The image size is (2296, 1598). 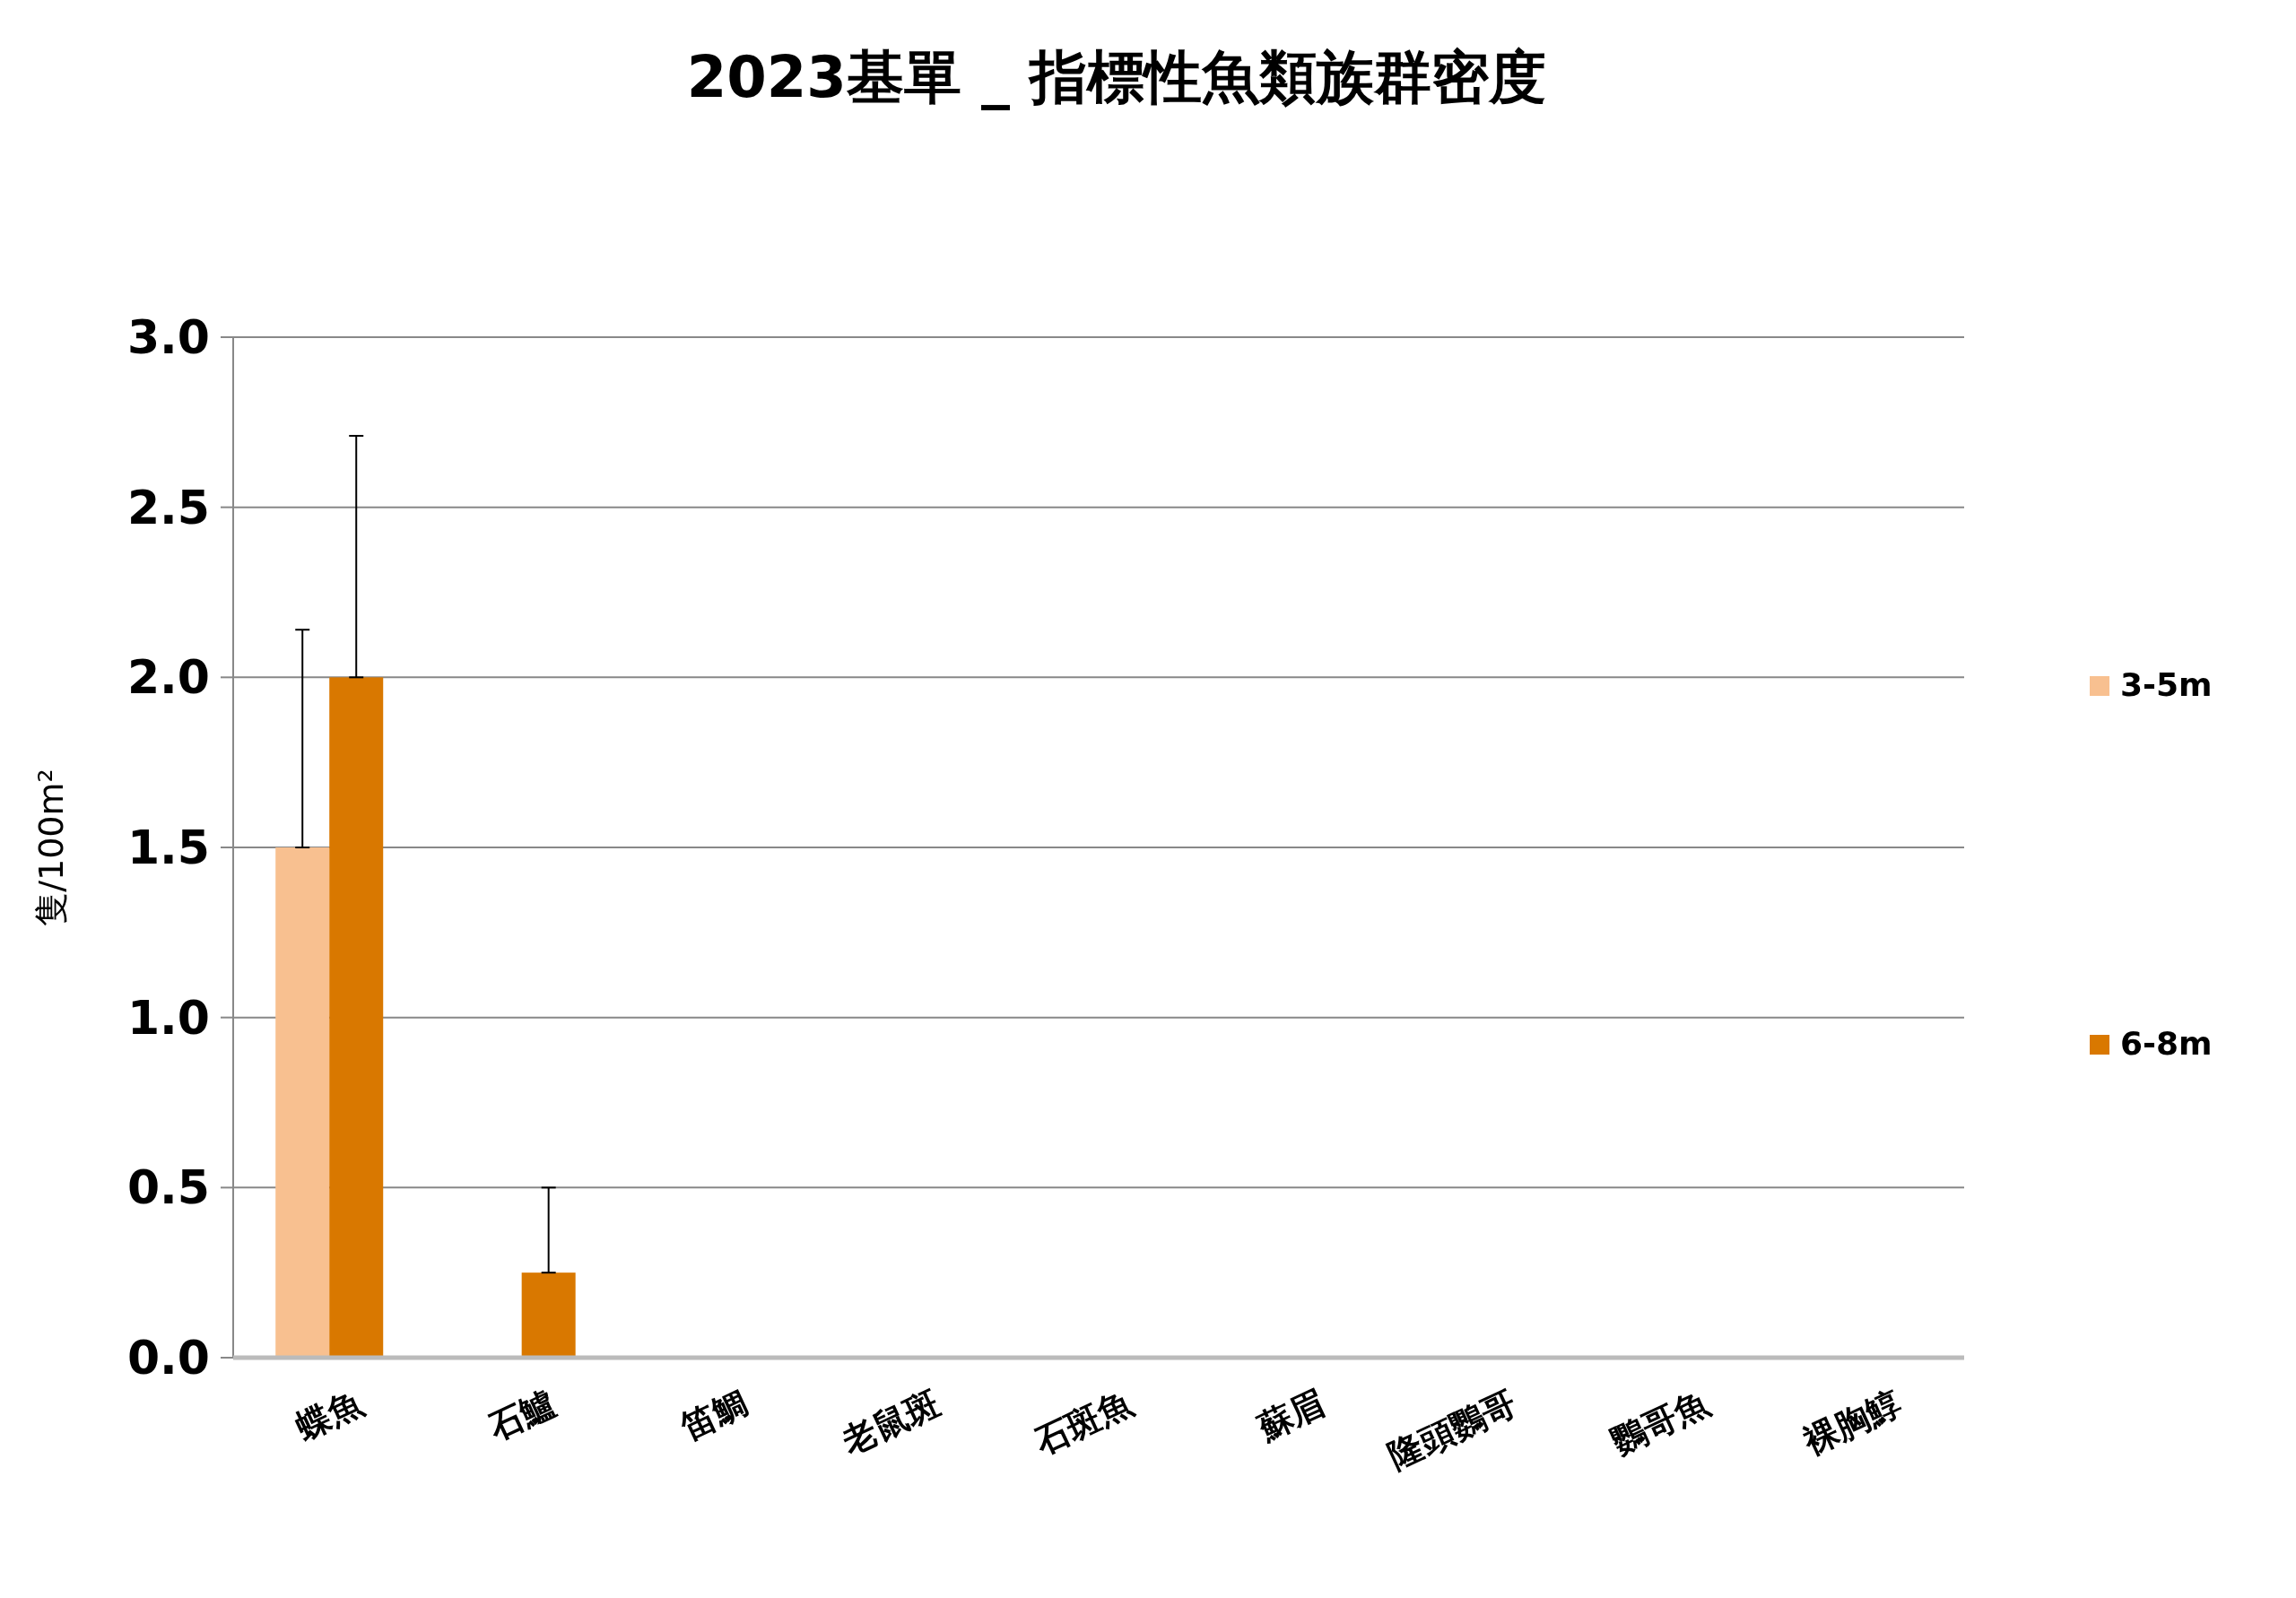 I want to click on x-tick-label: 隆頭鸚哥, so click(x=1452, y=1430).